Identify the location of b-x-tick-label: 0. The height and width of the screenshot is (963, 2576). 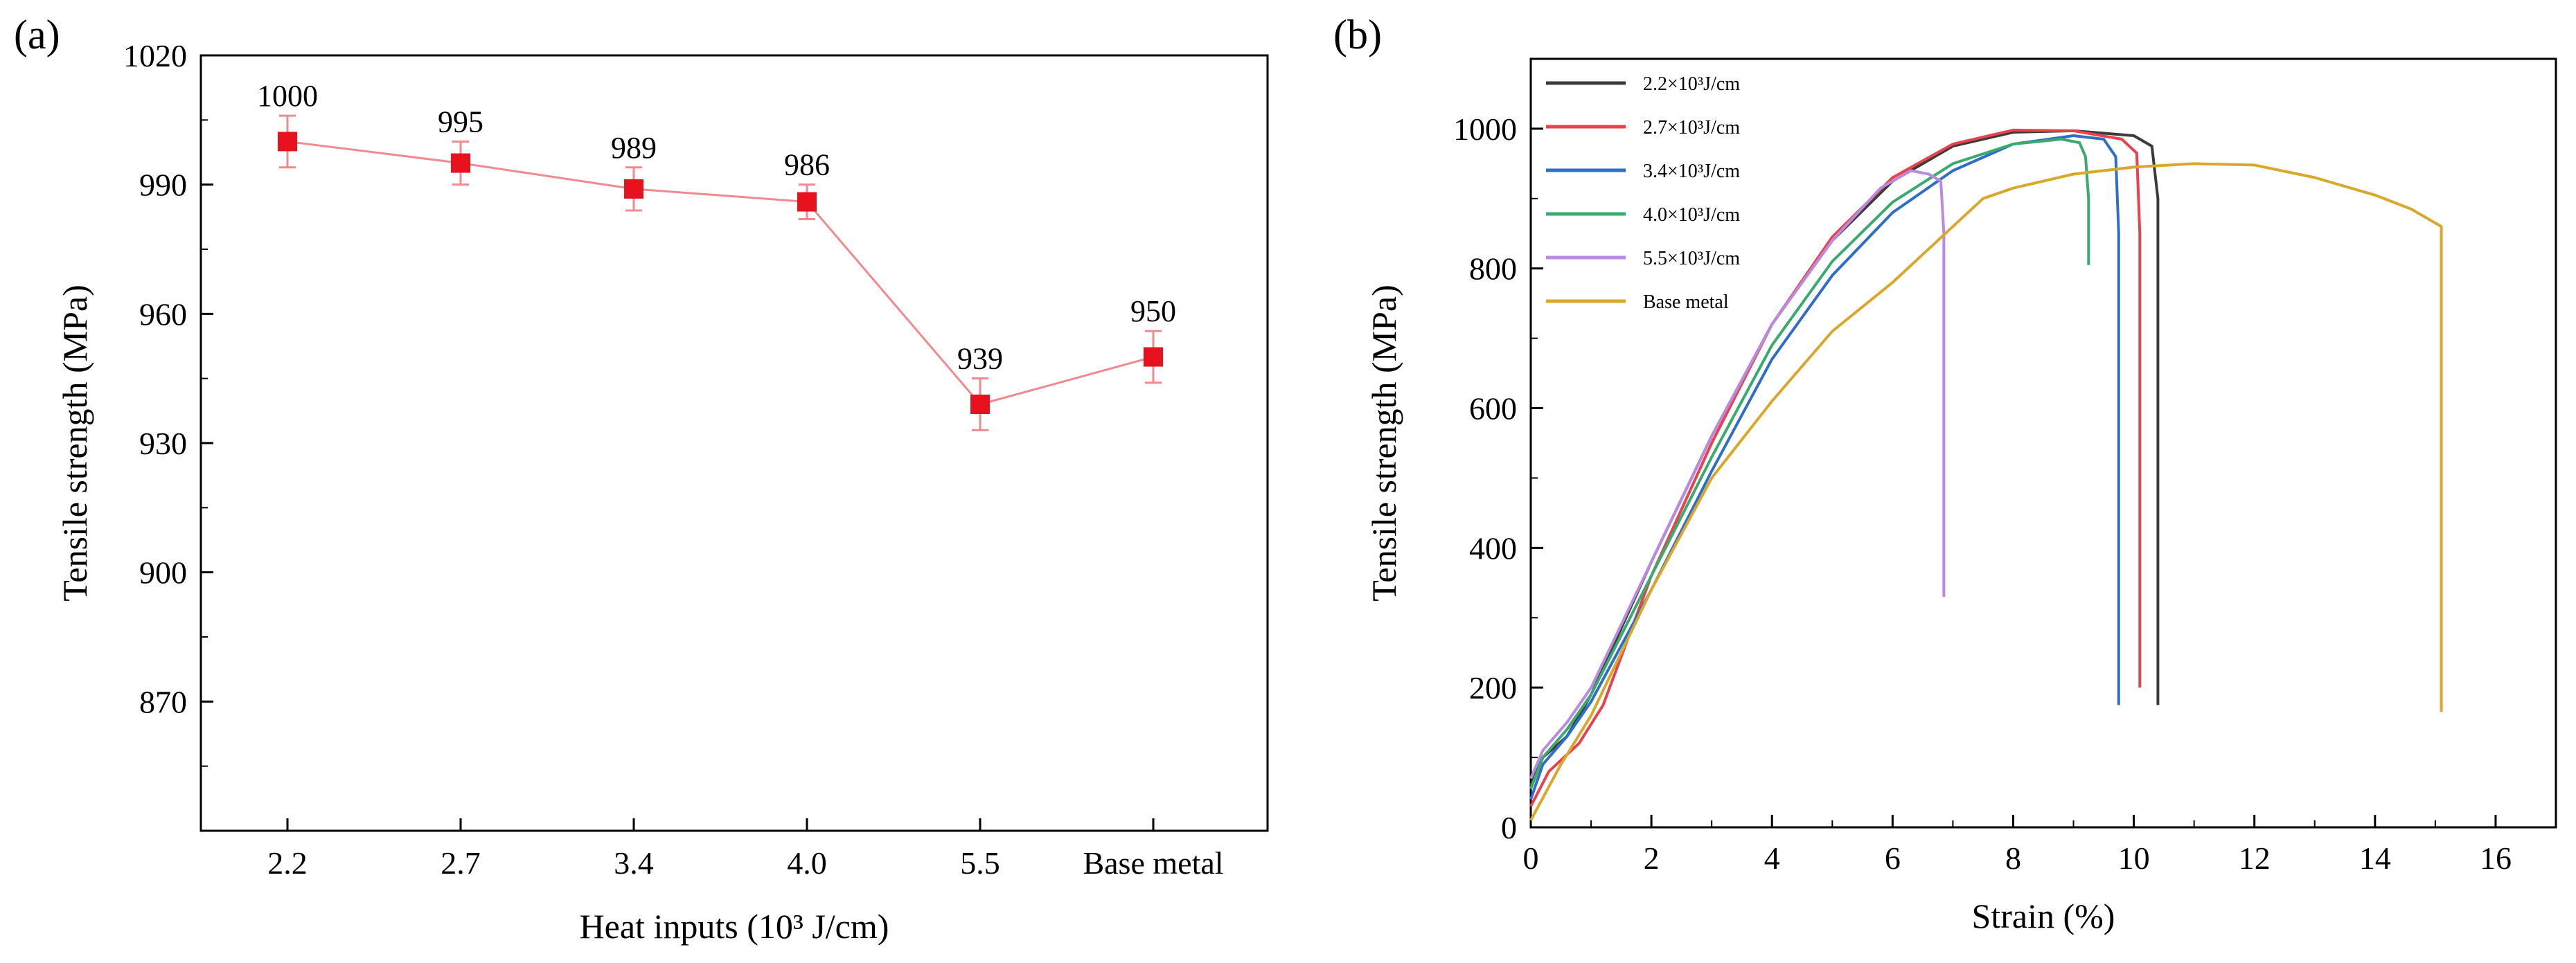
(1531, 858).